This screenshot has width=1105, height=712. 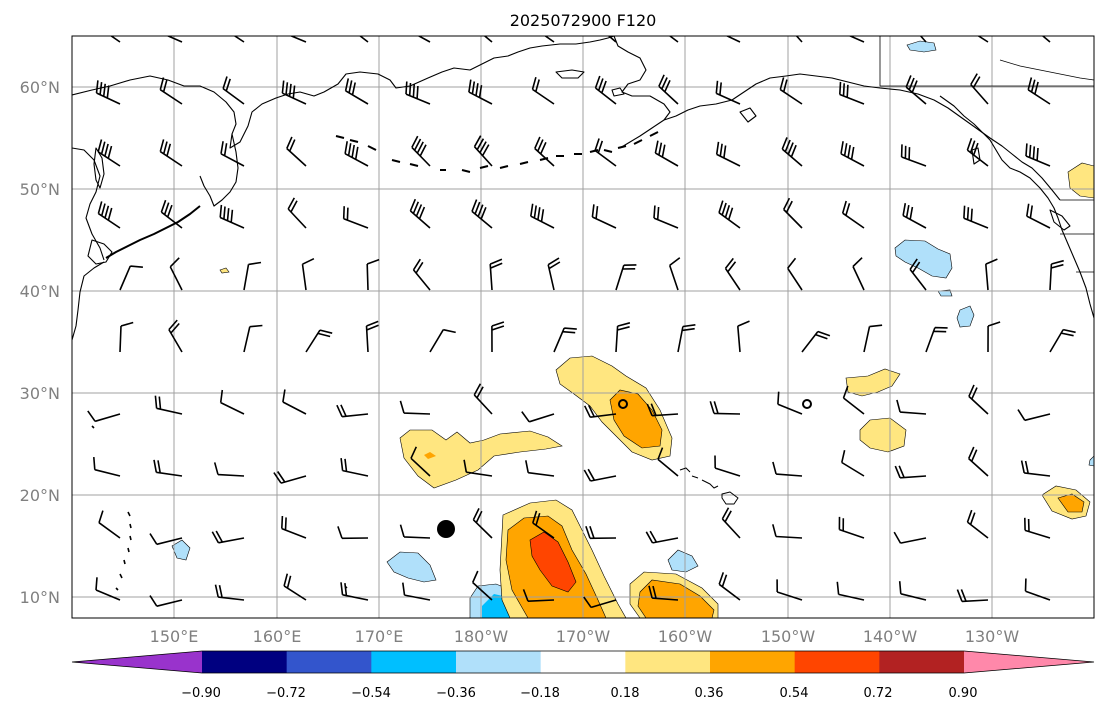 I want to click on lon-label: 130°W, so click(x=992, y=636).